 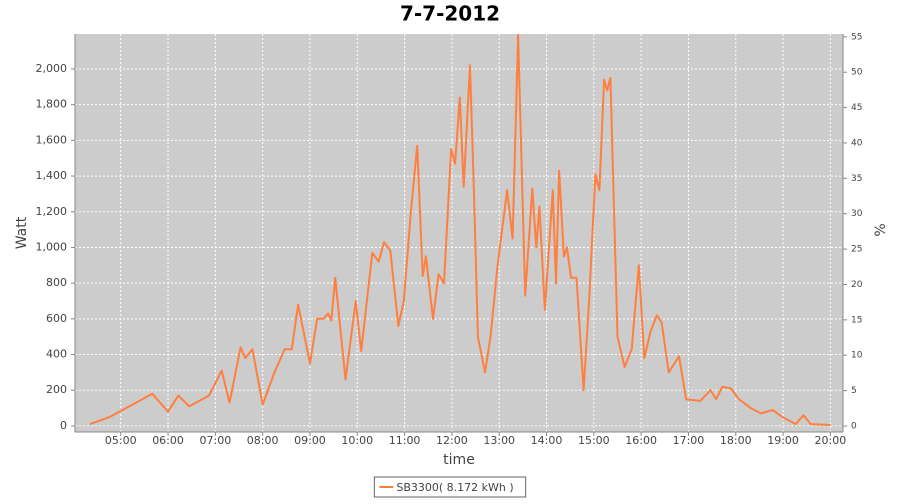 I want to click on x-tick-label: 13:00, so click(x=499, y=440).